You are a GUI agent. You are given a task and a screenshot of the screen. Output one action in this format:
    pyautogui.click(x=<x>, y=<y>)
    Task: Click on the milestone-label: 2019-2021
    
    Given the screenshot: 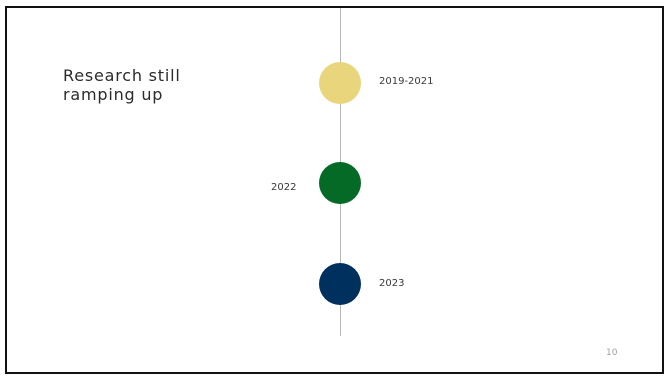 What is the action you would take?
    pyautogui.click(x=406, y=81)
    